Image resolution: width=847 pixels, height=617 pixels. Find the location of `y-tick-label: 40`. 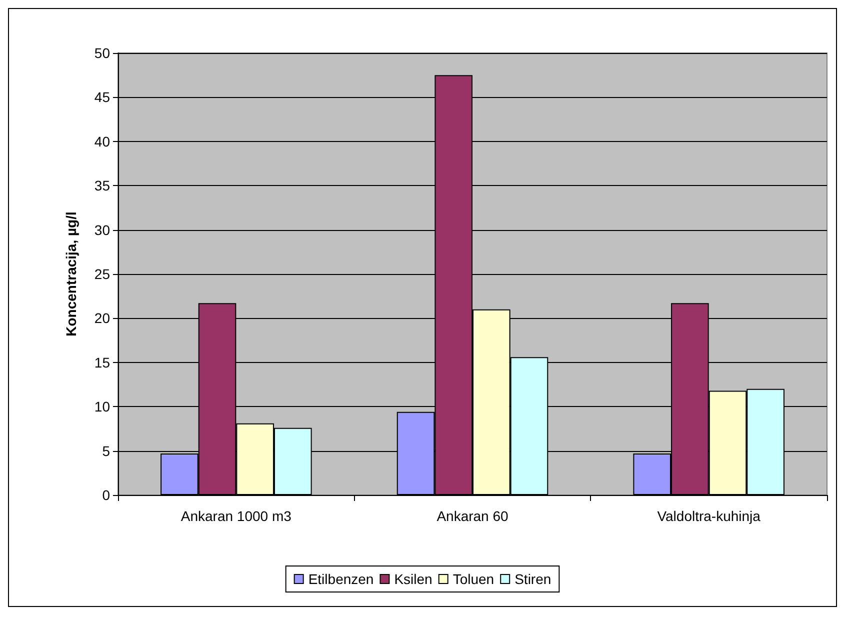

y-tick-label: 40 is located at coordinates (102, 141).